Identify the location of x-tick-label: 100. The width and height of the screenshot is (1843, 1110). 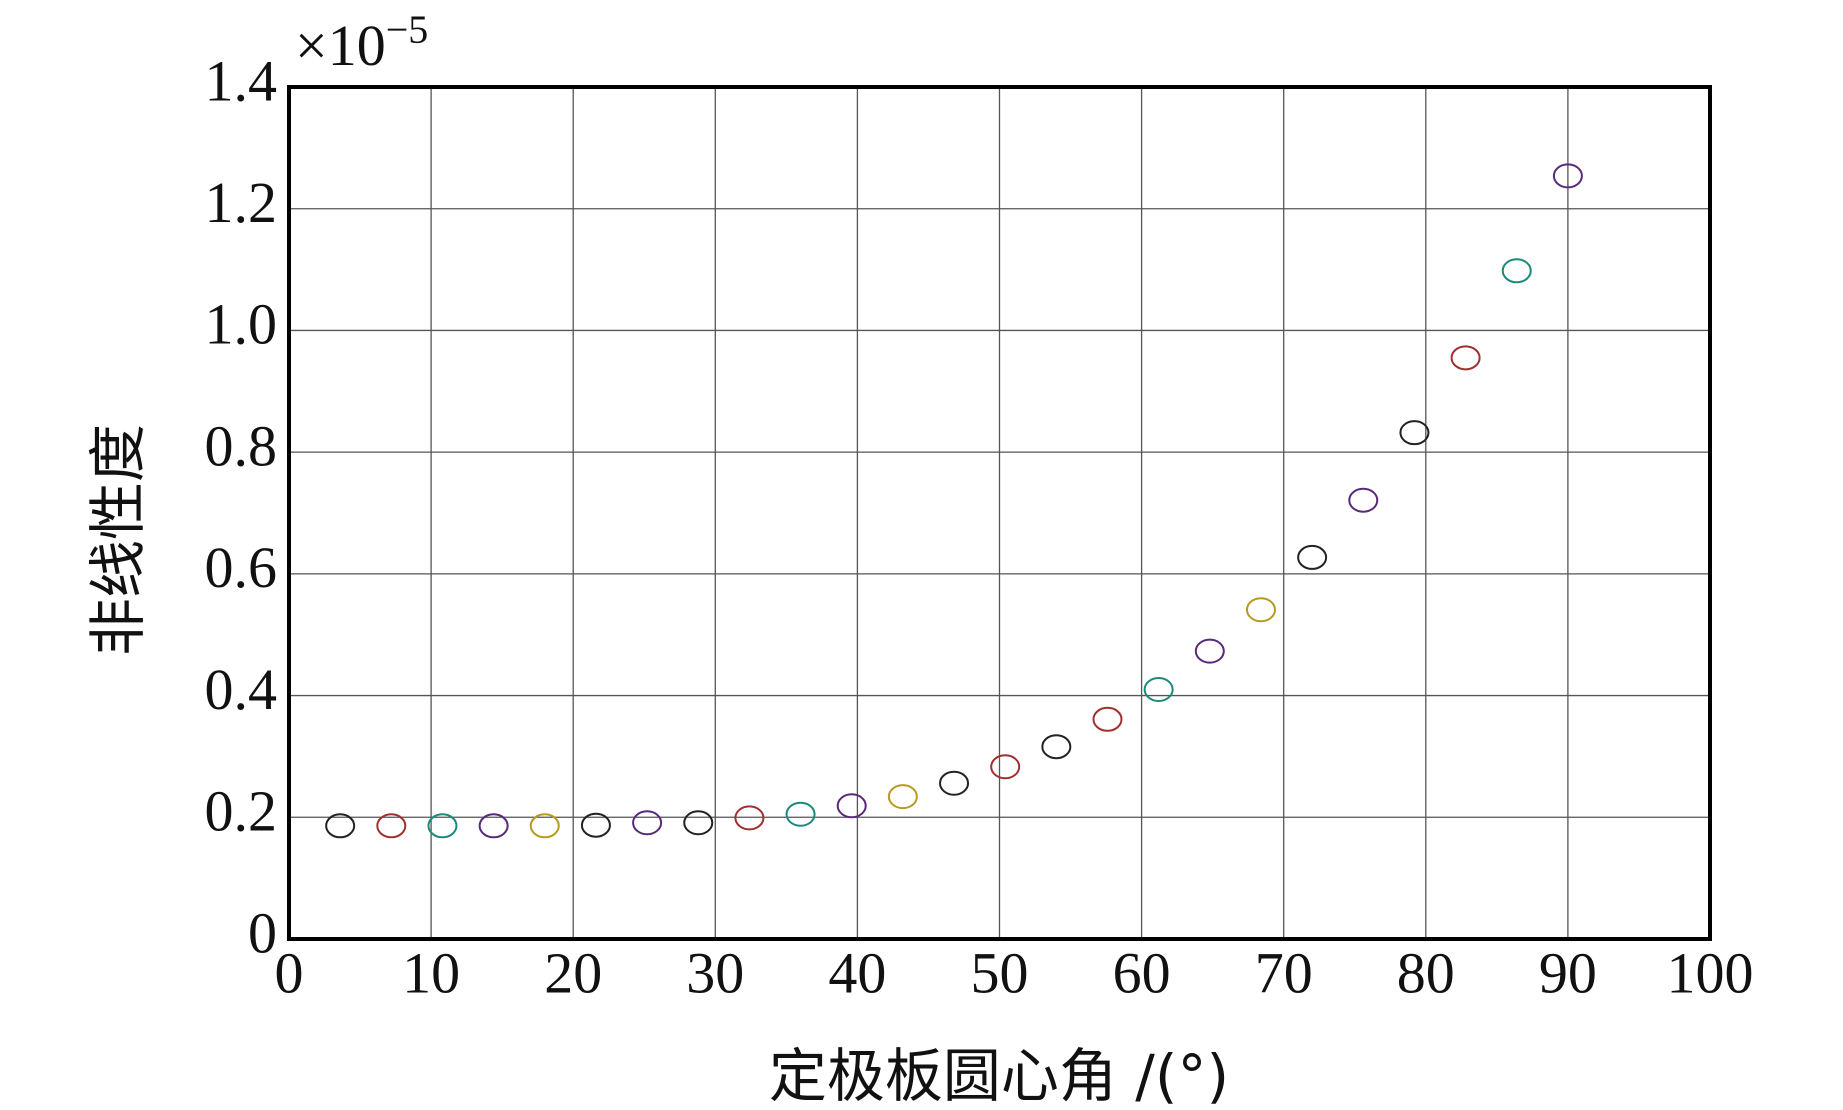
(1710, 972).